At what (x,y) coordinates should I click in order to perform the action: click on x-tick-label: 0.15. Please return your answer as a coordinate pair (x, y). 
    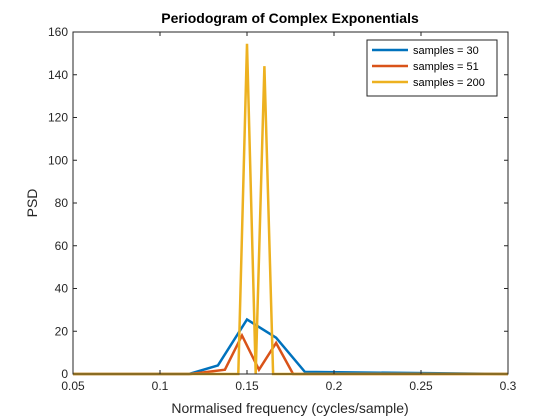
    Looking at the image, I should click on (247, 386).